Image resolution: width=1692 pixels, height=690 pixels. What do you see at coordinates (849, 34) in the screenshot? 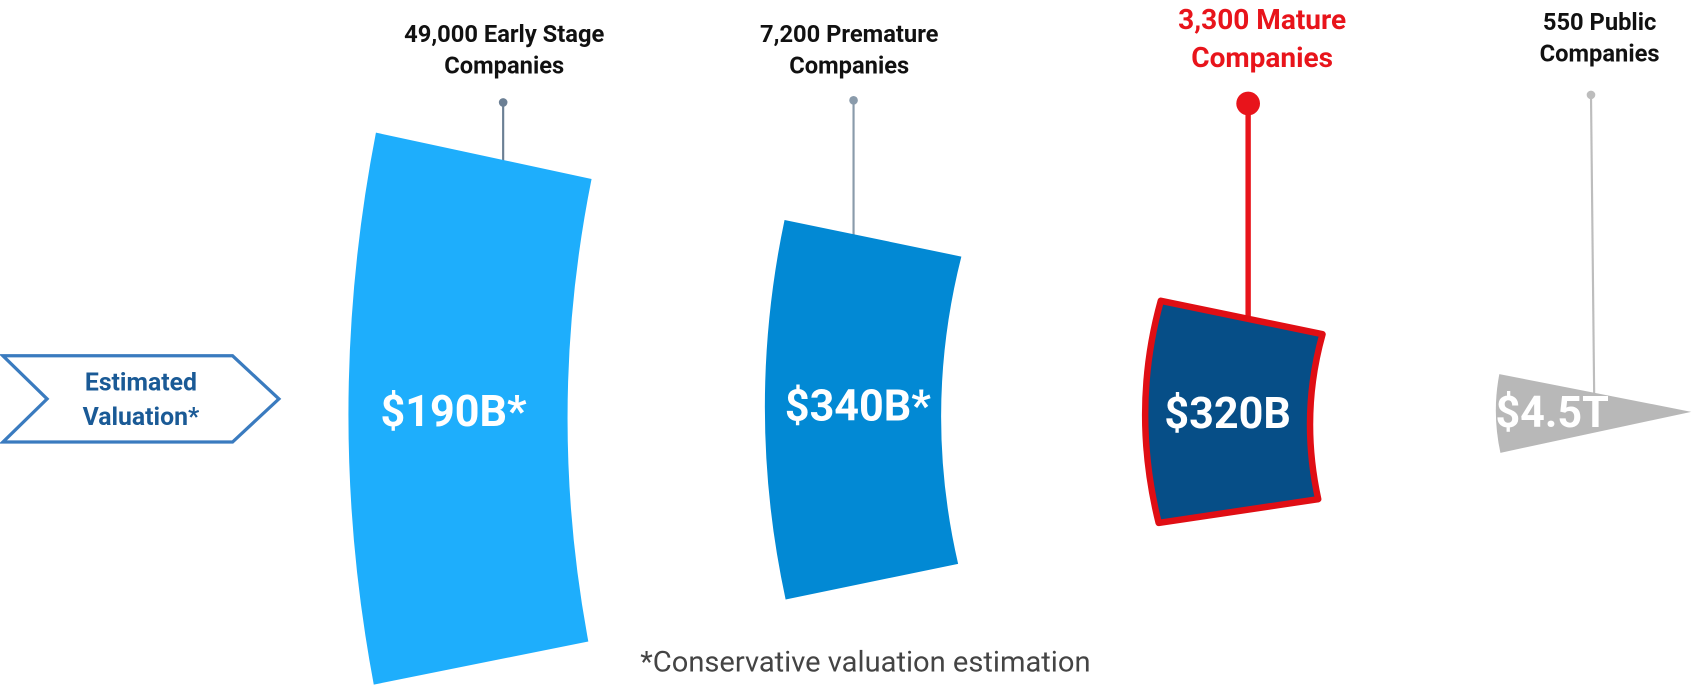
I see `stage-label: 7,200 Premature` at bounding box center [849, 34].